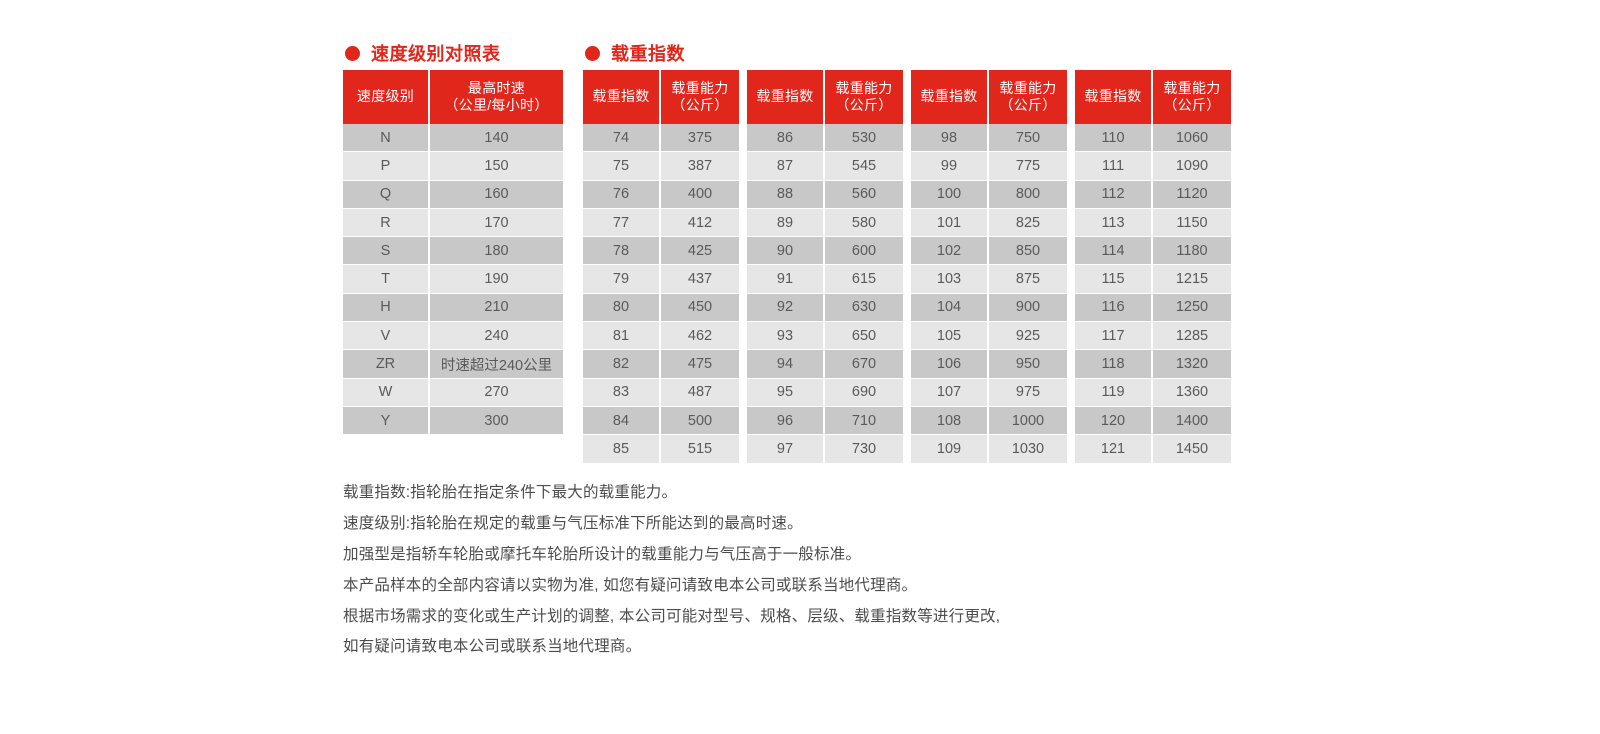 This screenshot has width=1600, height=734. Describe the element at coordinates (864, 336) in the screenshot. I see `cell-load-capacity: 650` at that location.